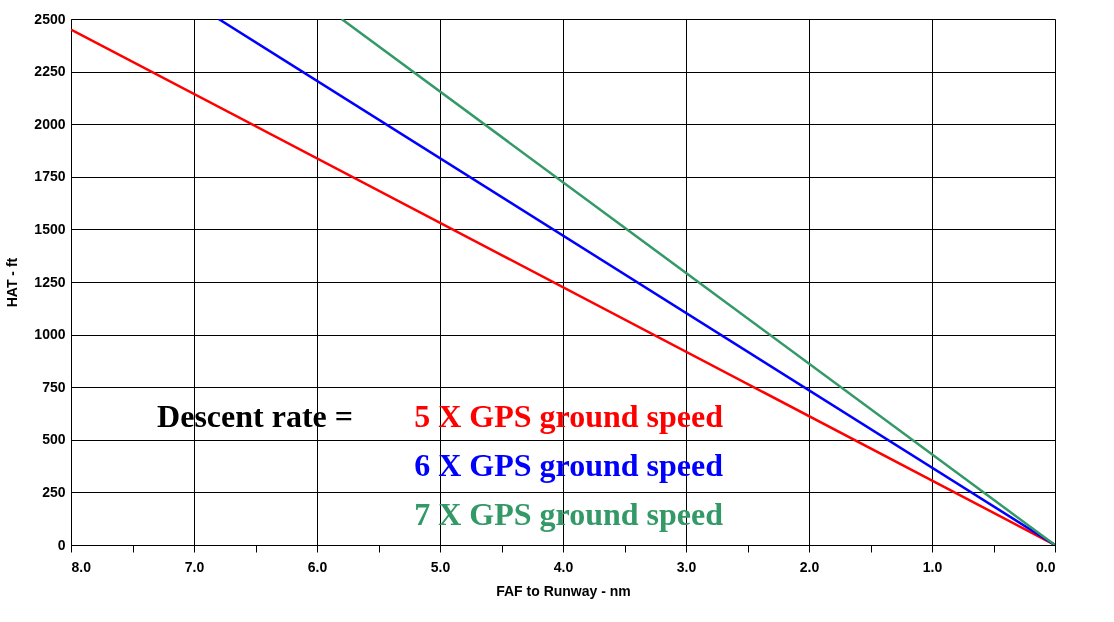 Image resolution: width=1114 pixels, height=622 pixels. I want to click on x-tick-label: 4.0, so click(563, 566).